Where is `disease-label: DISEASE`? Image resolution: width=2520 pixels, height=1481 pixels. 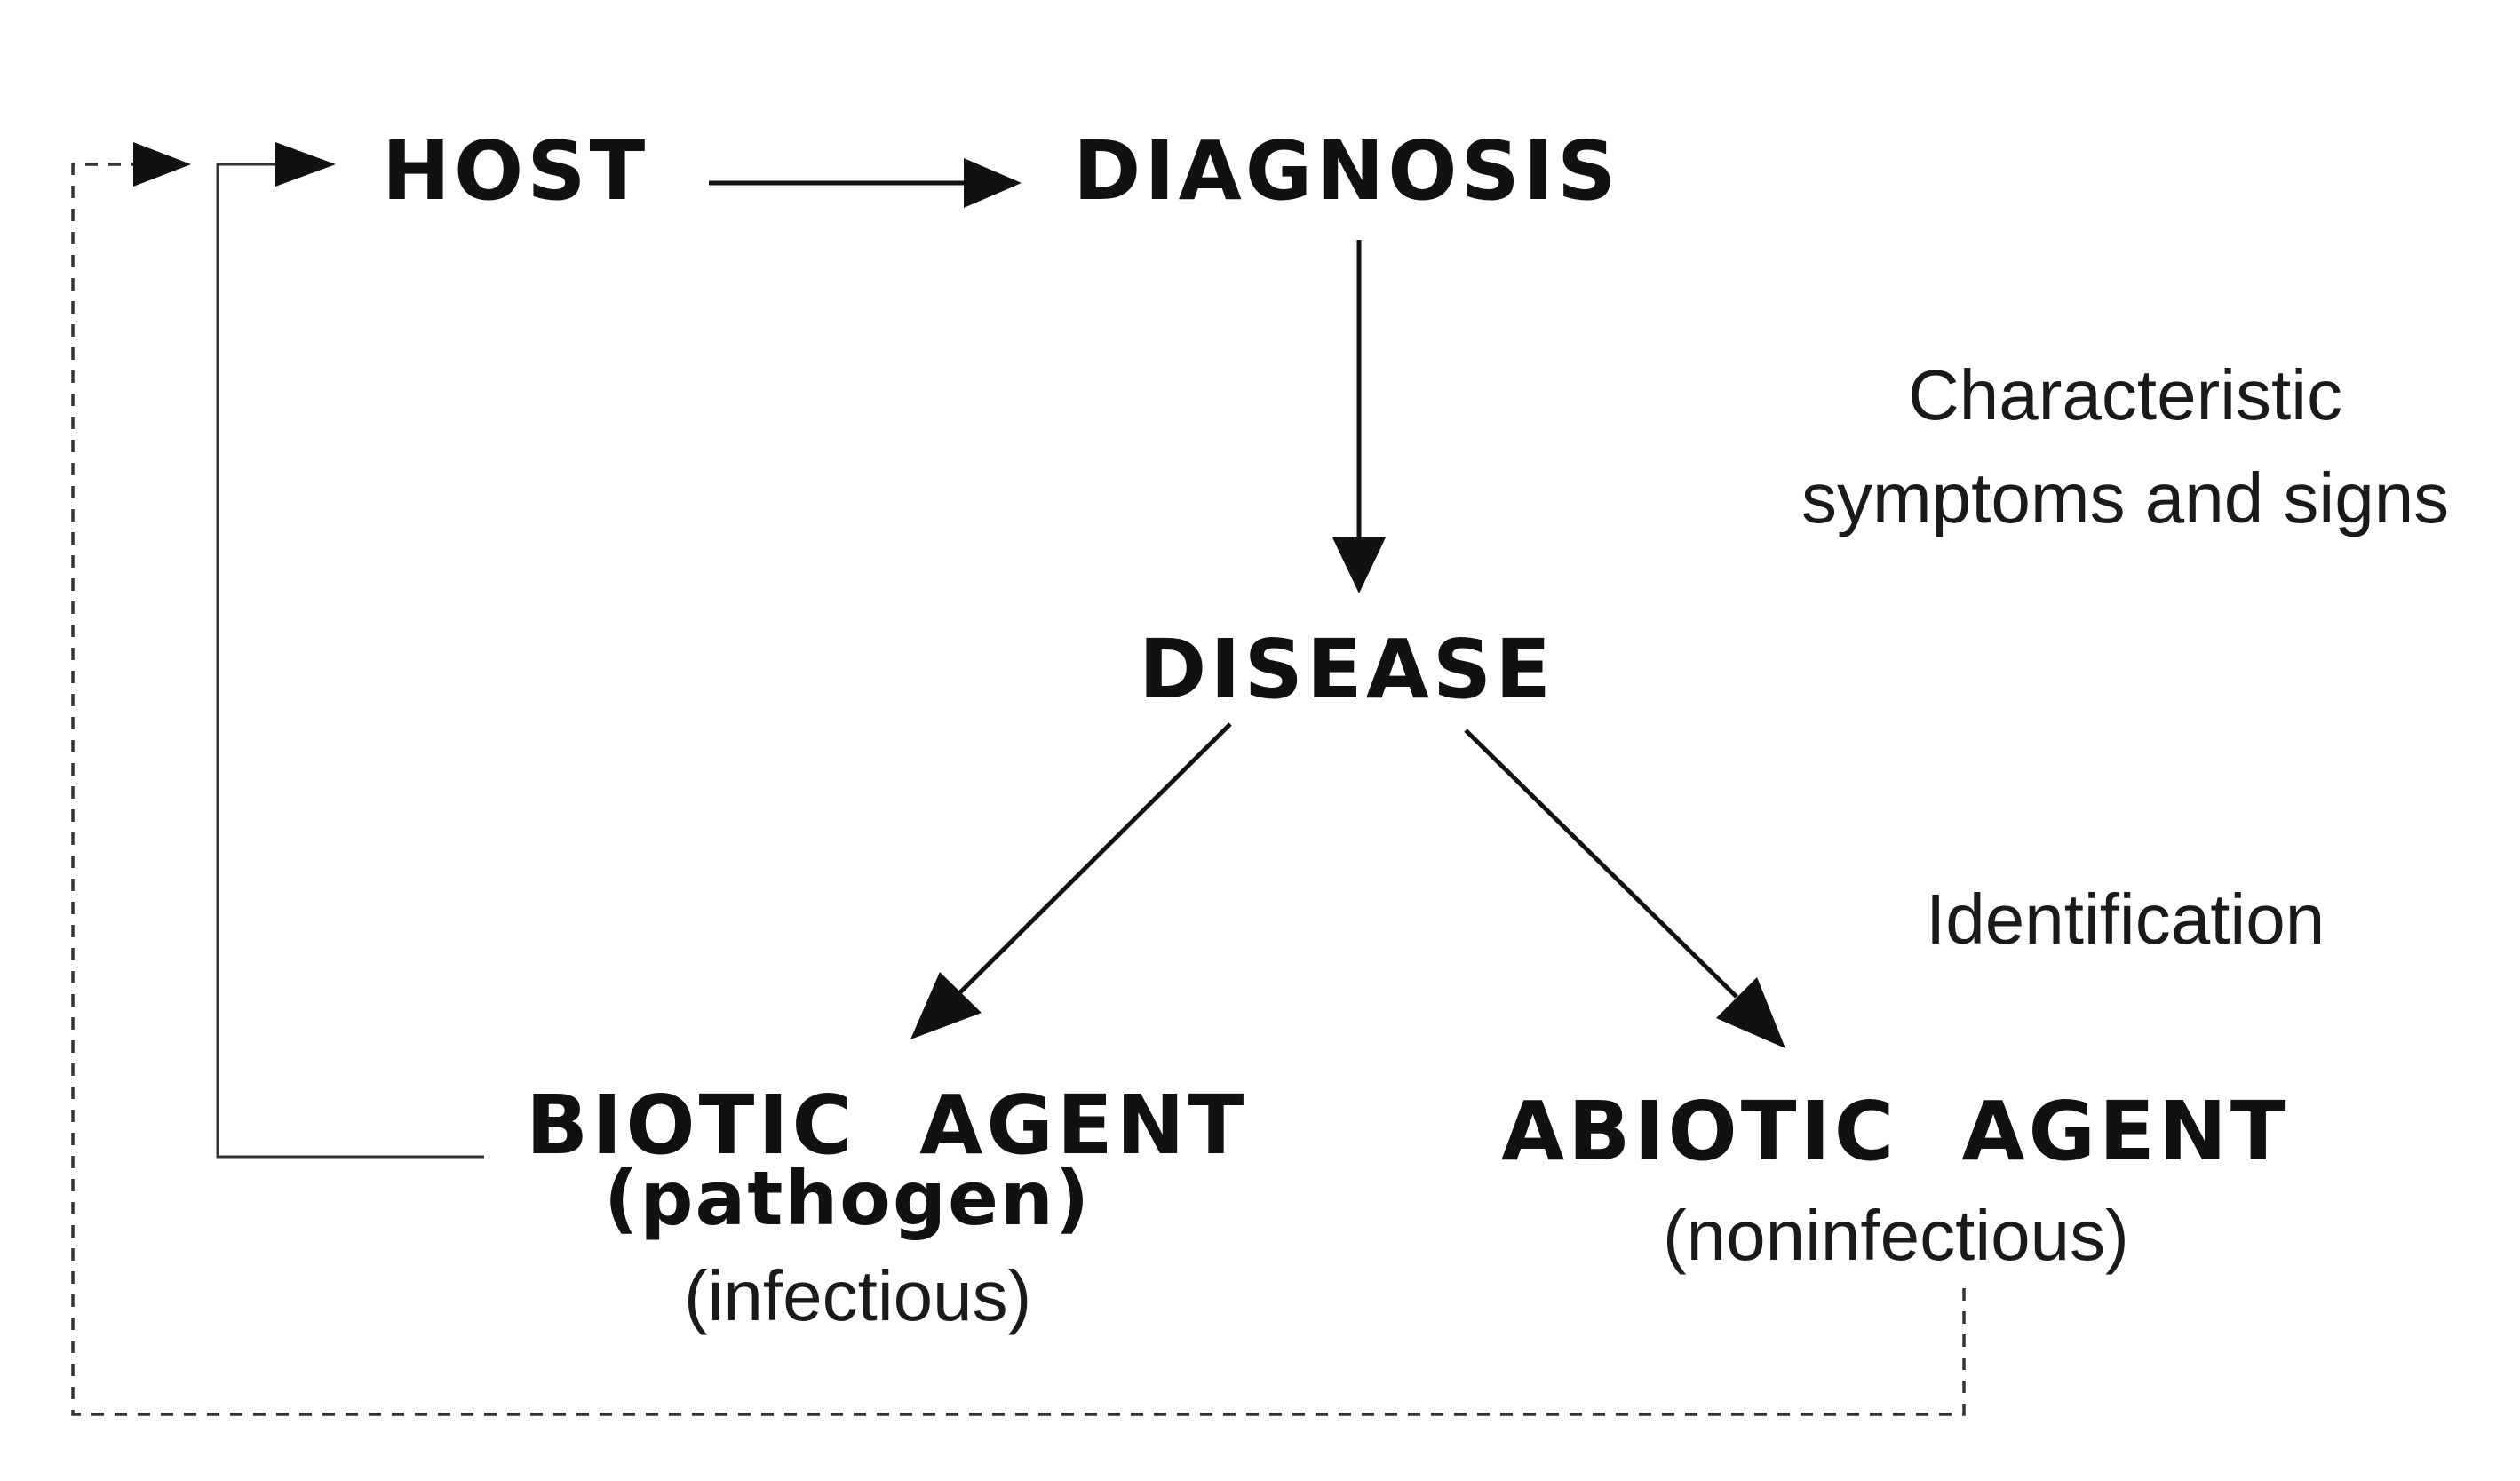
disease-label: DISEASE is located at coordinates (1346, 669).